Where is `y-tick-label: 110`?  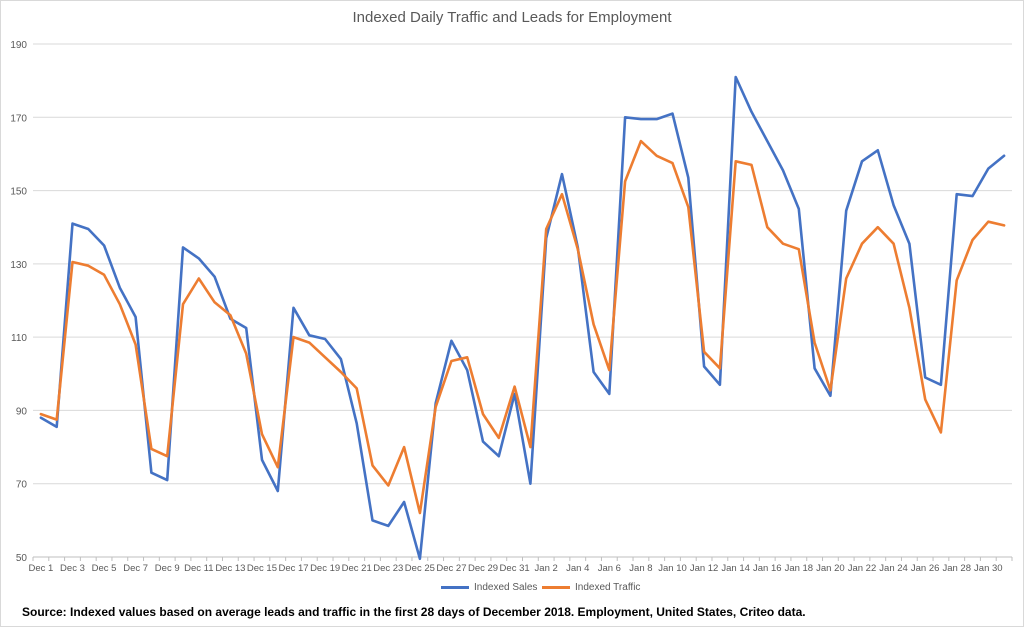
y-tick-label: 110 is located at coordinates (19, 338).